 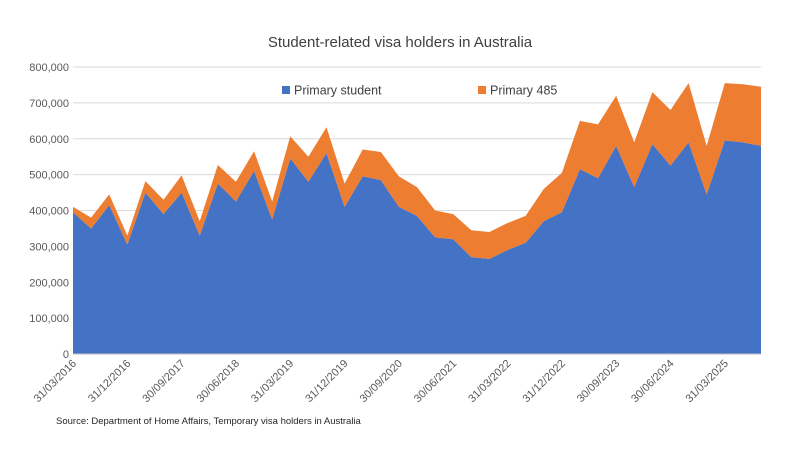 What do you see at coordinates (419, 91) in the screenshot?
I see `legend: Primary student Primary 485` at bounding box center [419, 91].